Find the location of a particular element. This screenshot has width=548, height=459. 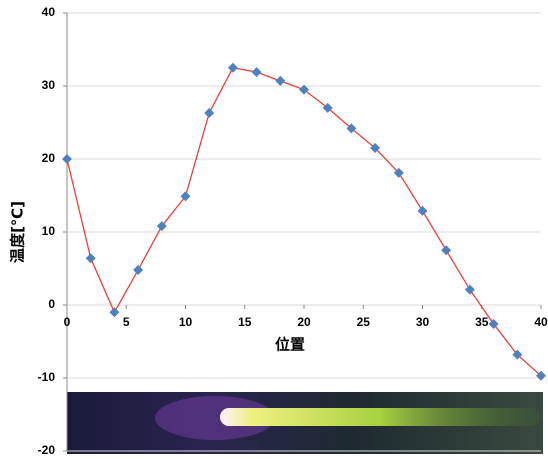

x-tick-label: 20 is located at coordinates (304, 322).